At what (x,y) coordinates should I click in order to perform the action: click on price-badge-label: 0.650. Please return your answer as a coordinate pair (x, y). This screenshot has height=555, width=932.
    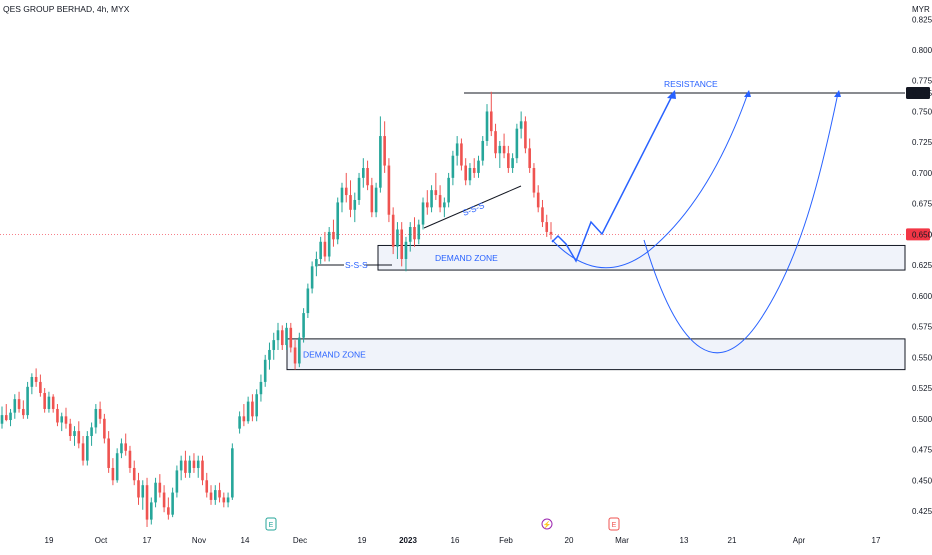
    Looking at the image, I should click on (922, 234).